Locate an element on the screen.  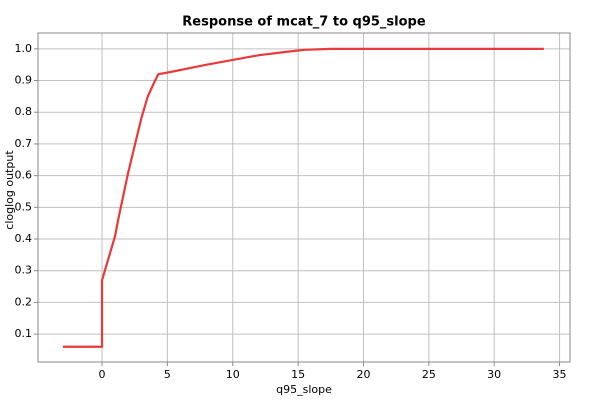
y-tick-label: 0.8 is located at coordinates (24, 111).